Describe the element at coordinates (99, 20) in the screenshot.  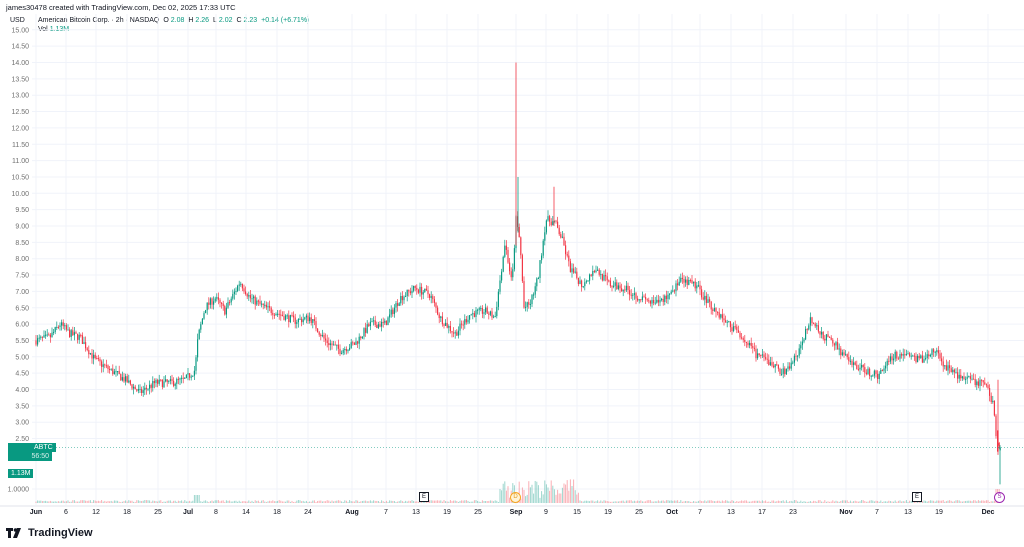
I see `symbol-title: American Bitcoin Corp. · 2h · NASDAQ` at that location.